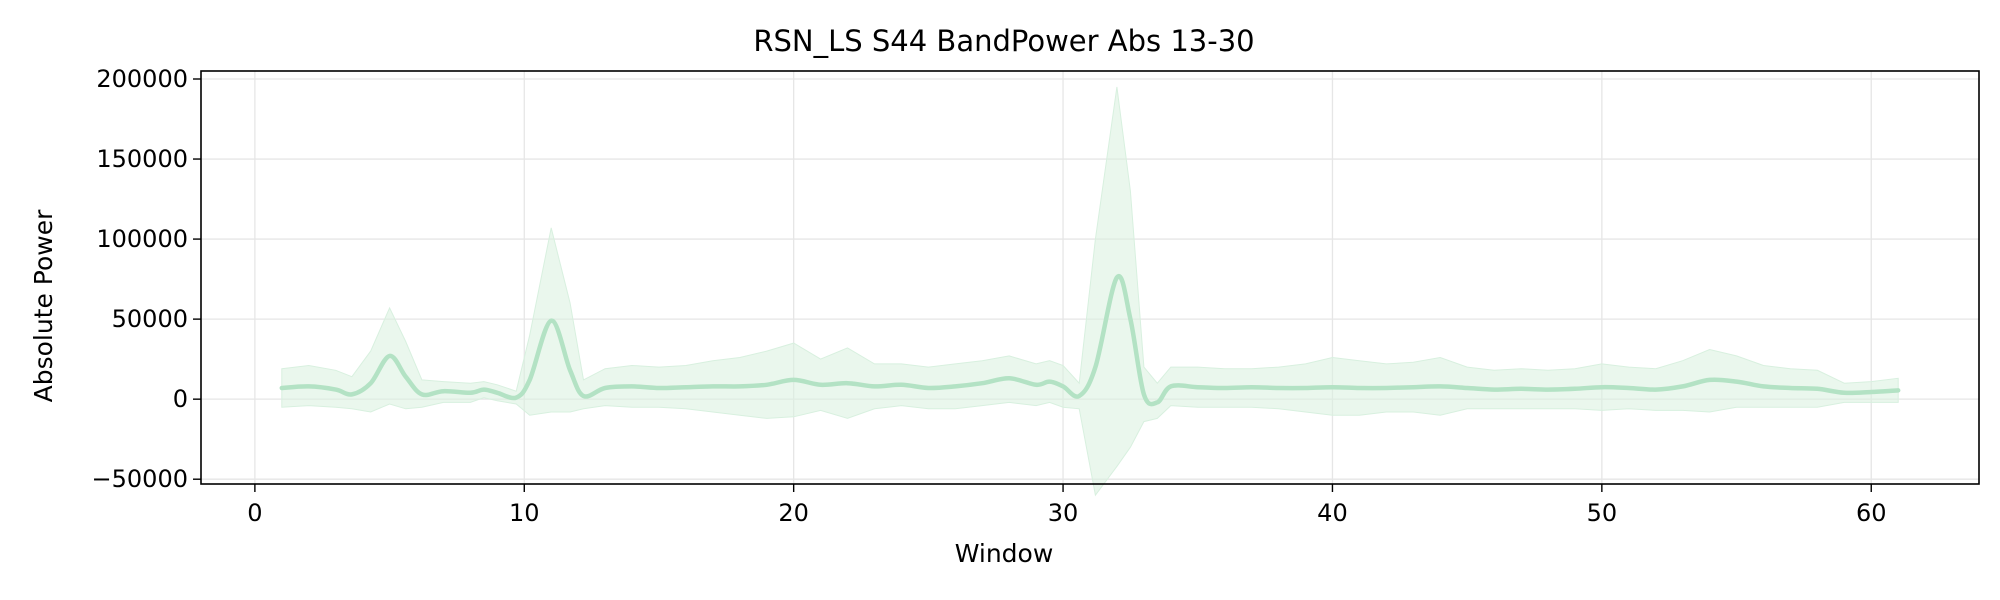  I want to click on x-tick-label: 0, so click(254, 513).